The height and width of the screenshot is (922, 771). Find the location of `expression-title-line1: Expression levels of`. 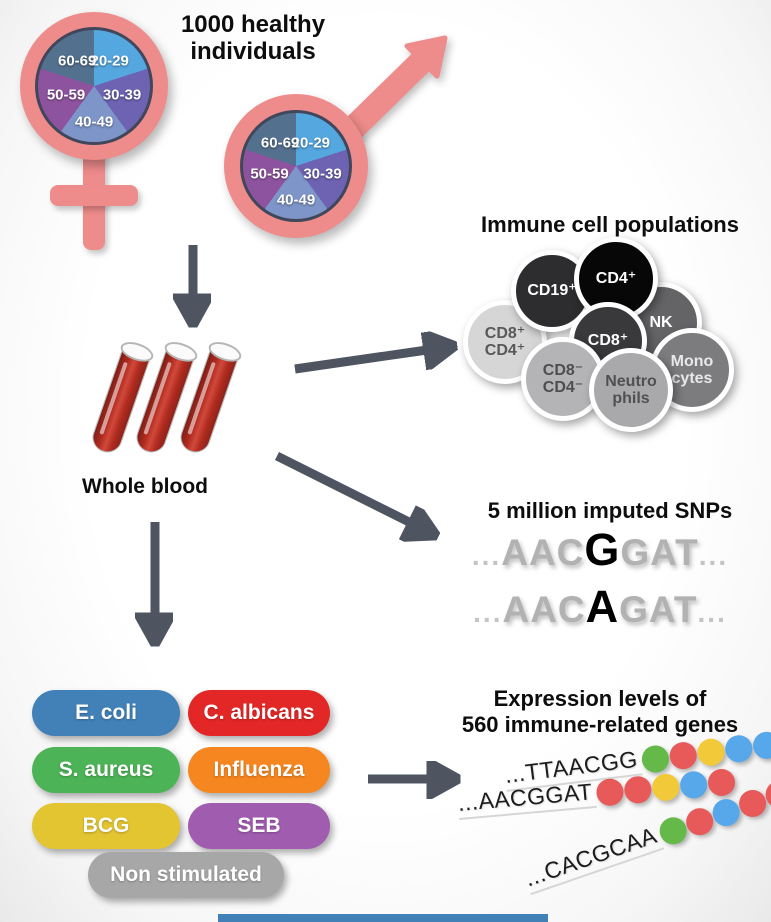

expression-title-line1: Expression levels of is located at coordinates (600, 698).